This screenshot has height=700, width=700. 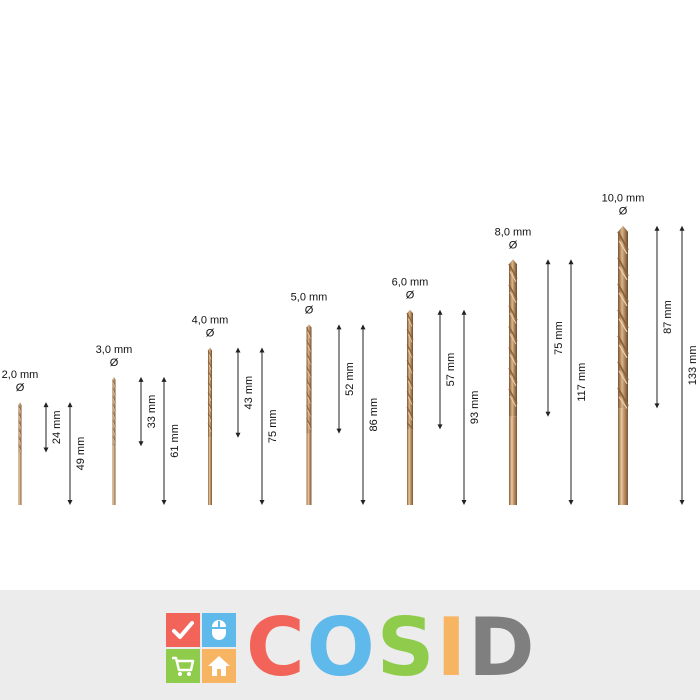 What do you see at coordinates (350, 379) in the screenshot?
I see `flute-length-label: 52 mm` at bounding box center [350, 379].